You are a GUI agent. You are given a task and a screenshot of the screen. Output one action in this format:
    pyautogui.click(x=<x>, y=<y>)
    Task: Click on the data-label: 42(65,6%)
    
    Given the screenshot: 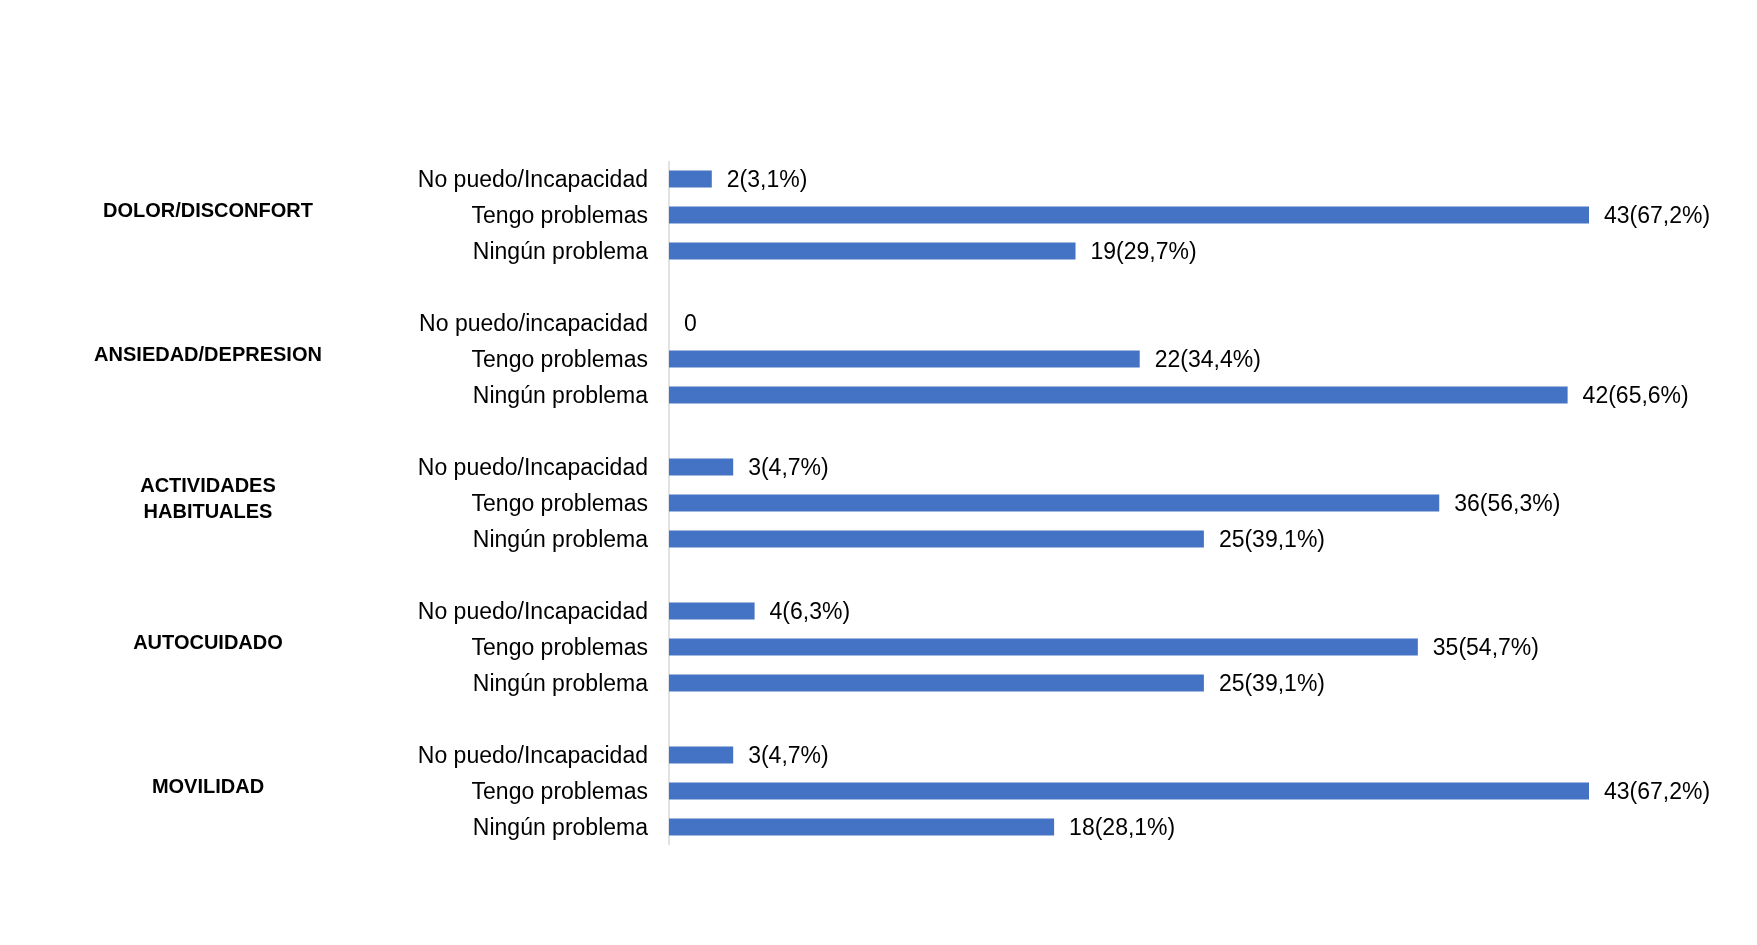 What is the action you would take?
    pyautogui.click(x=1635, y=395)
    